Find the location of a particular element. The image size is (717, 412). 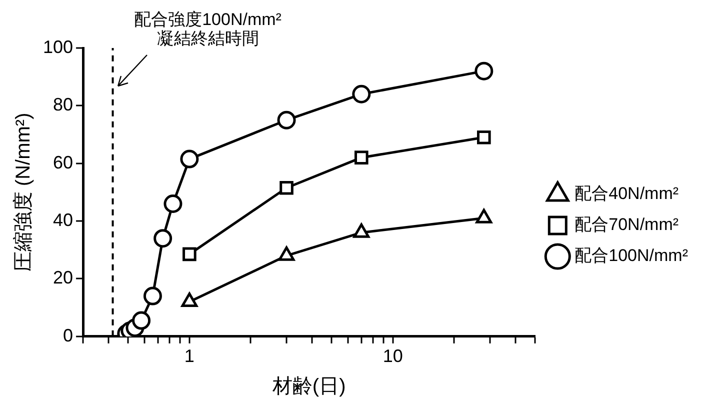

y-tick-label: 0 is located at coordinates (68, 335).